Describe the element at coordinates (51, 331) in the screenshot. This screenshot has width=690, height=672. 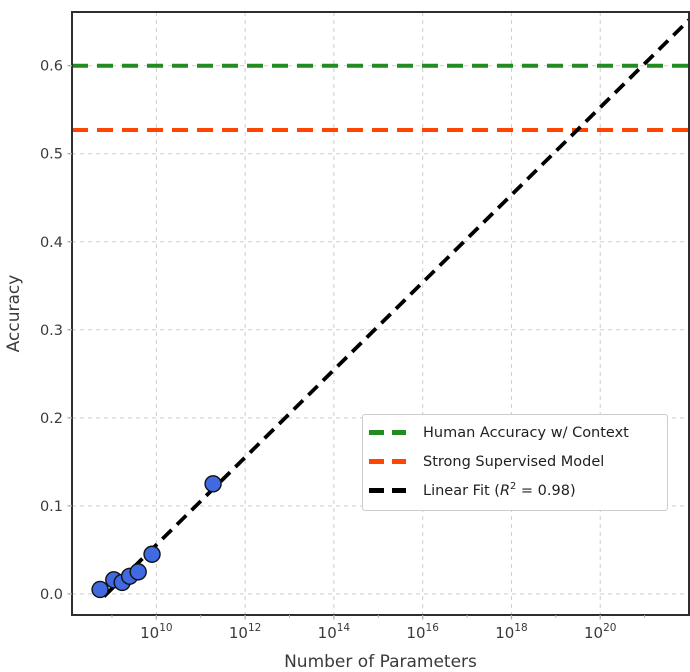
I see `y-tick-label: 0.3` at that location.